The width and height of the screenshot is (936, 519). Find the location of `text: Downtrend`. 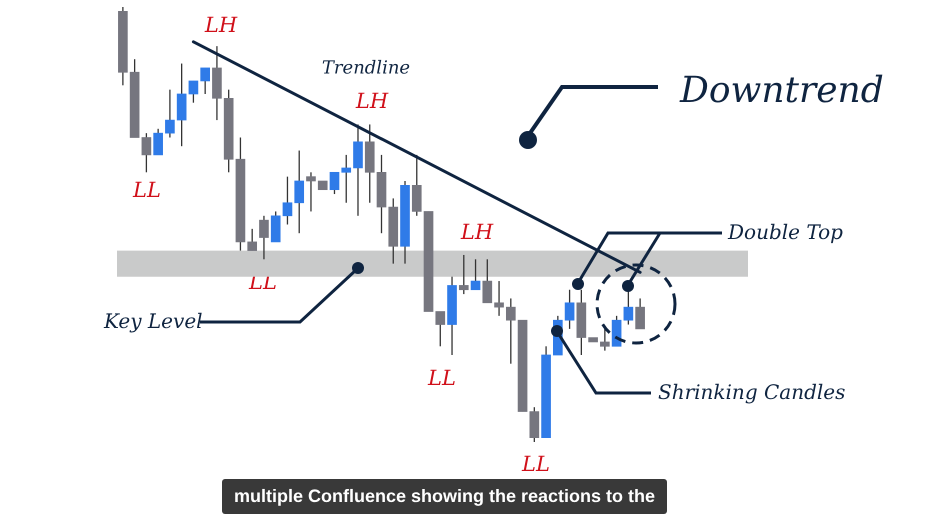

text: Downtrend is located at coordinates (782, 90).